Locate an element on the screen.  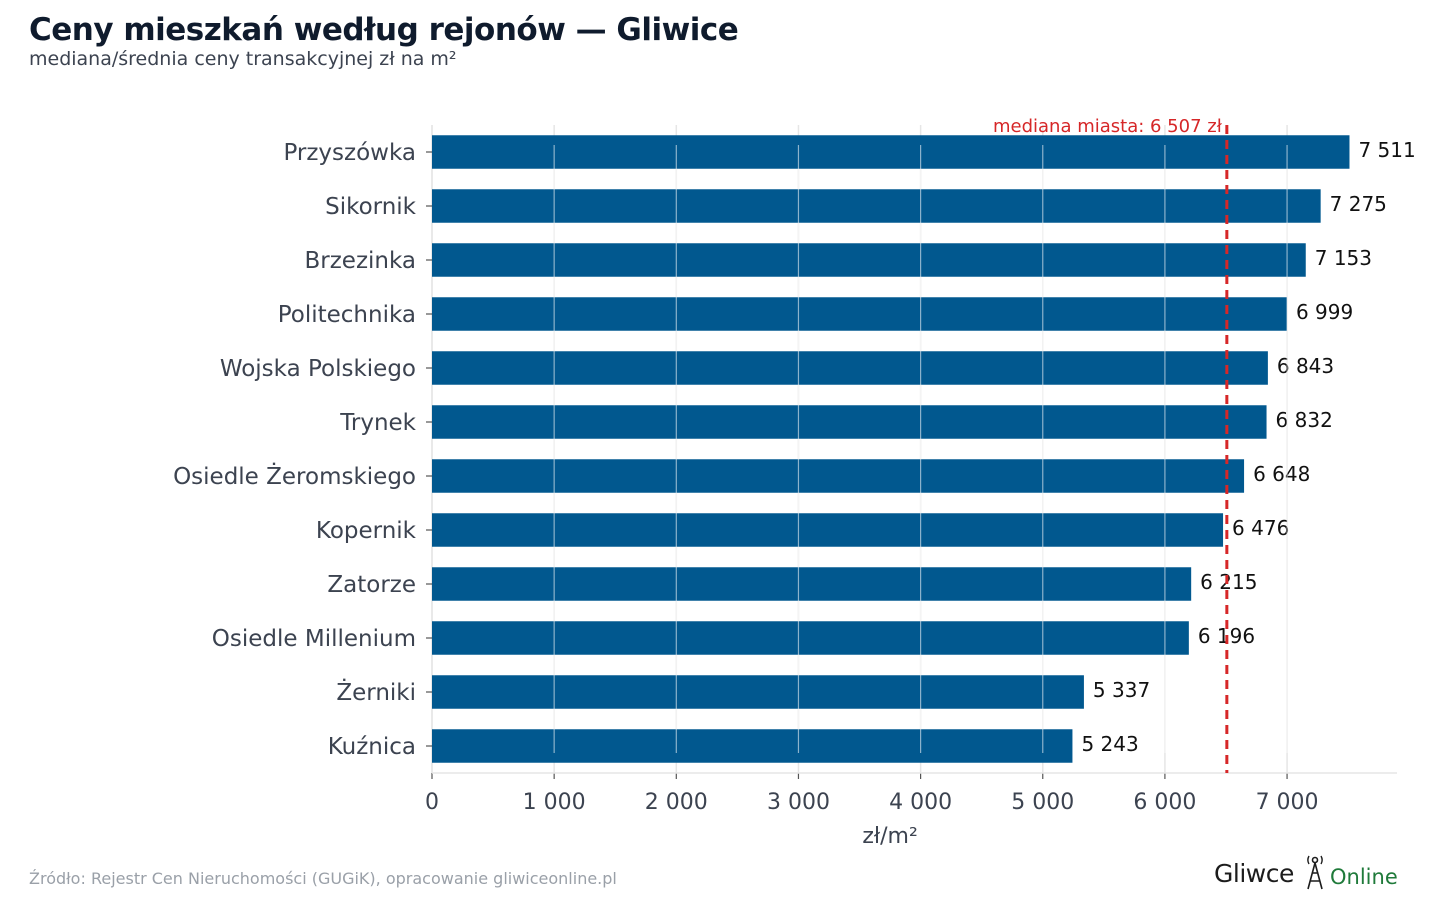
category-label: Osiedle Millenium is located at coordinates (314, 639).